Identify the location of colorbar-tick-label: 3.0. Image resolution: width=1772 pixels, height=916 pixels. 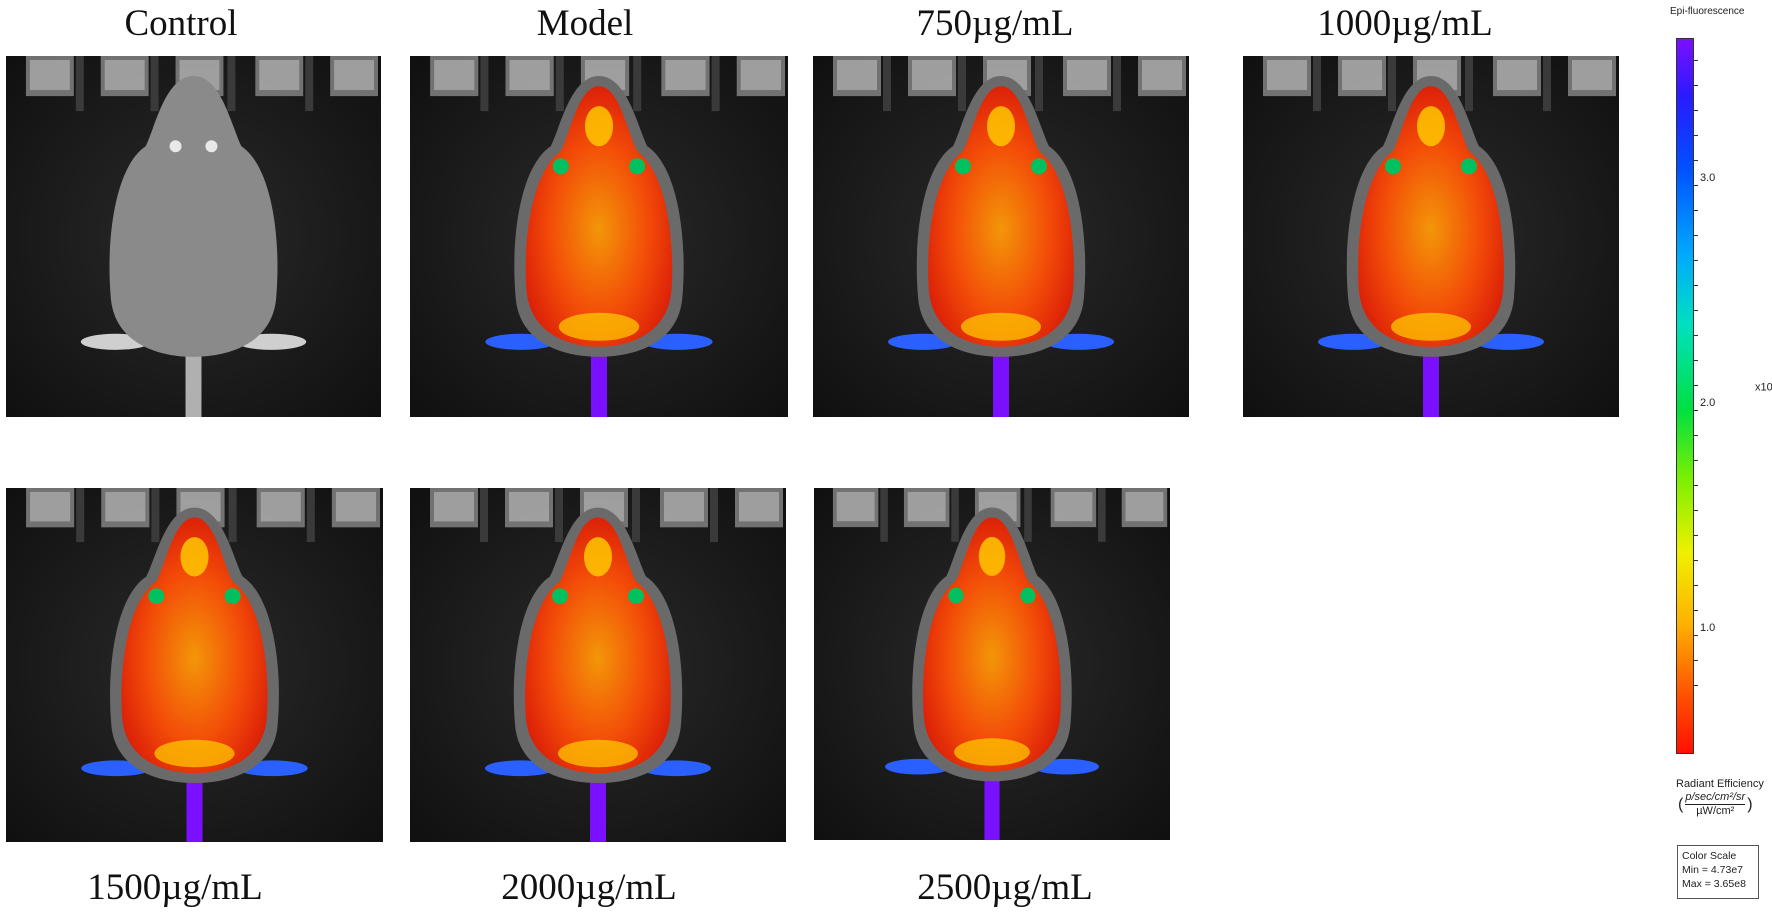
(1708, 178).